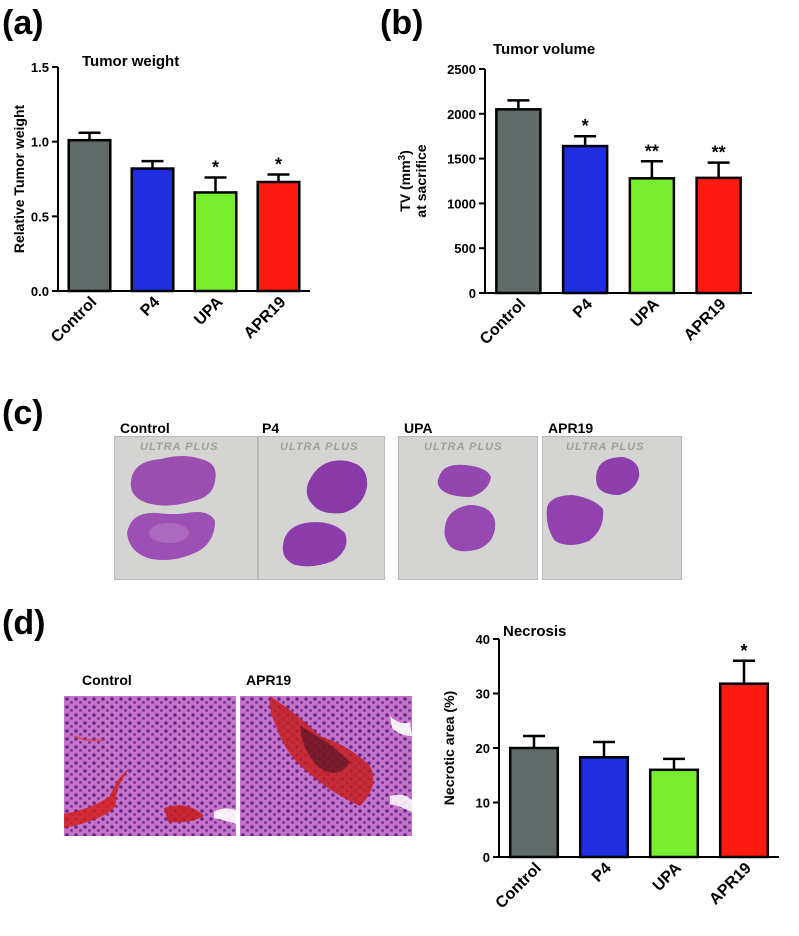  I want to click on y-axis-label: TV (mm3)at sacrifice, so click(413, 180).